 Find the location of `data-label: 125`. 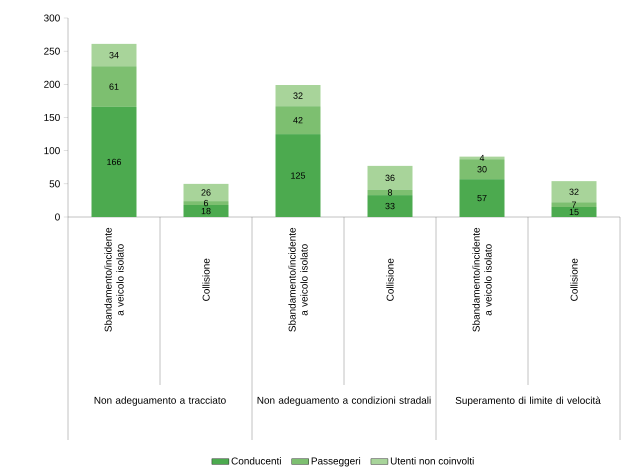

data-label: 125 is located at coordinates (298, 175).